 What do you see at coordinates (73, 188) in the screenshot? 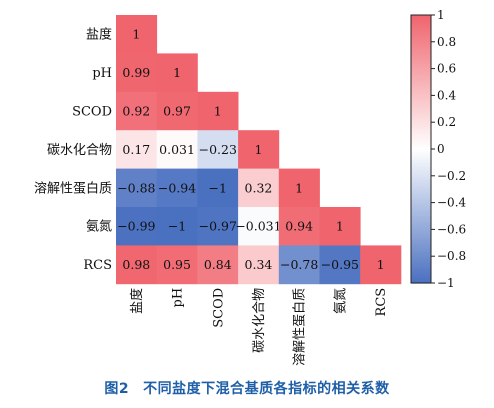
I see `row-label: 溶解性蛋白质` at bounding box center [73, 188].